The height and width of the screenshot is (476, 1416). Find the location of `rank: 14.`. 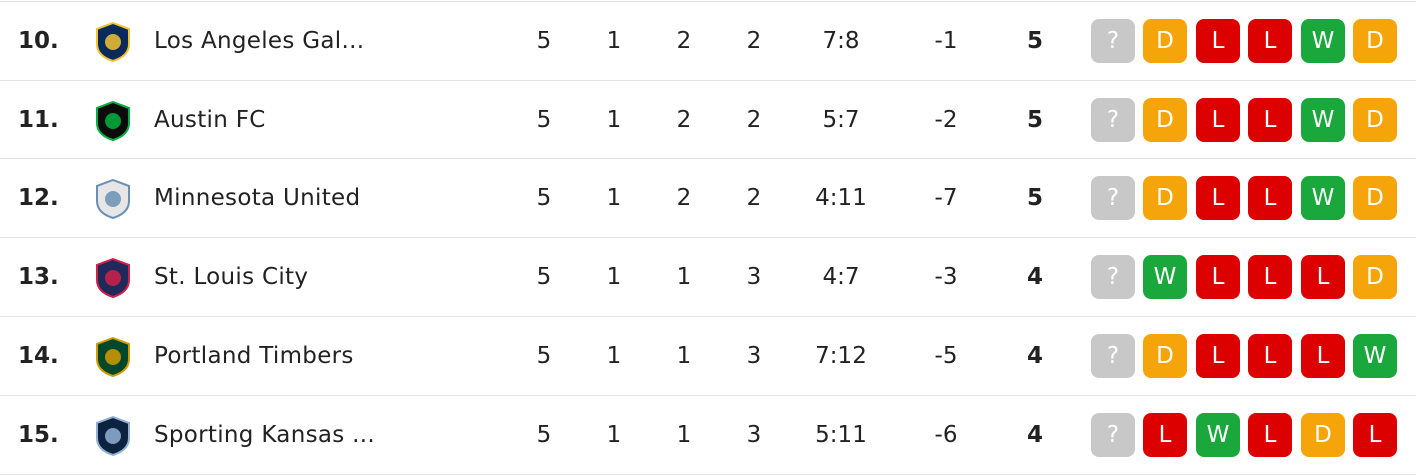

rank: 14. is located at coordinates (38, 355).